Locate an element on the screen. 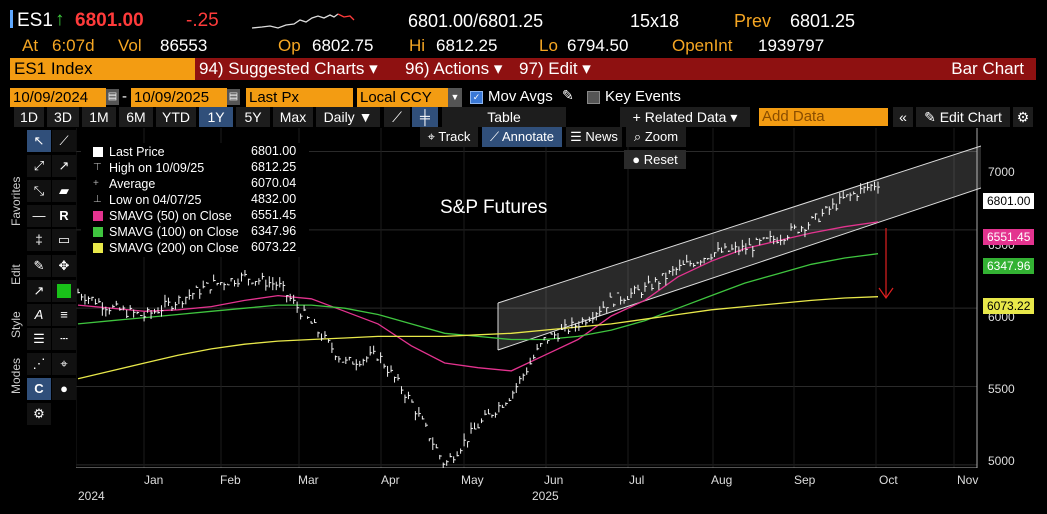 This screenshot has width=1047, height=514. news-label: News is located at coordinates (601, 136).